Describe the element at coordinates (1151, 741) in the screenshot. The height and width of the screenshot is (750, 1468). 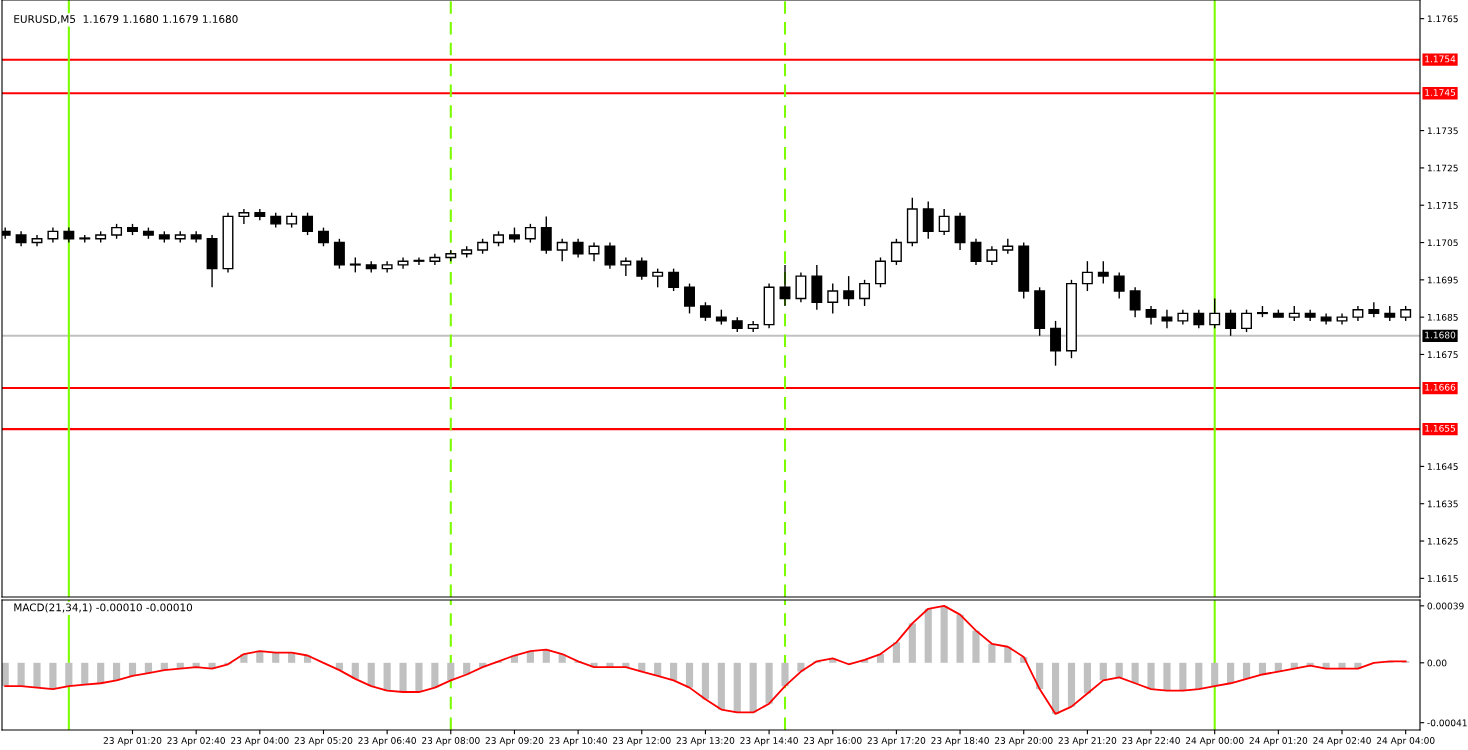
I see `x-tick-label: 23 Apr 22:40` at that location.